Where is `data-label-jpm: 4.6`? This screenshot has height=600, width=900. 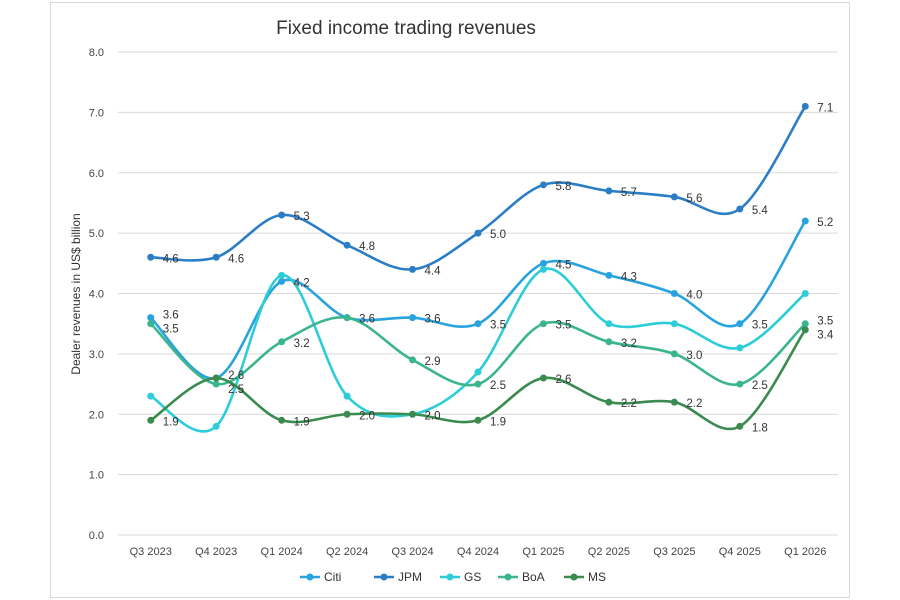 data-label-jpm: 4.6 is located at coordinates (236, 259).